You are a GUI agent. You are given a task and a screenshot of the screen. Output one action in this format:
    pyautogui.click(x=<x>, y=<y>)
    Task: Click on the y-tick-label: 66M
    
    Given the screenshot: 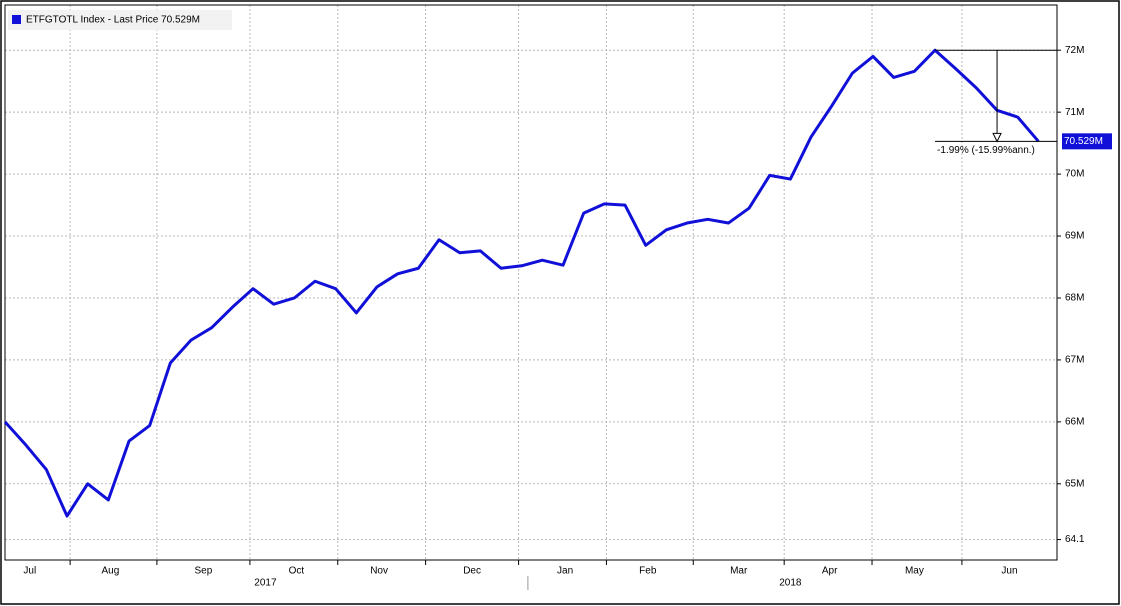 What is the action you would take?
    pyautogui.click(x=1074, y=422)
    